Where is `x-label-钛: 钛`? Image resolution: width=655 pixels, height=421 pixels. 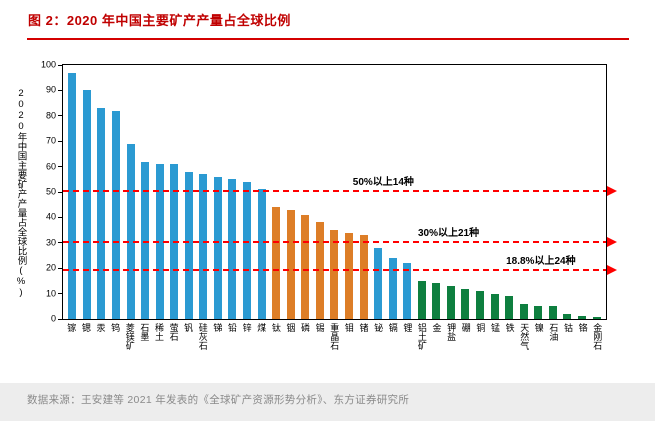 x-label-钛: 钛 is located at coordinates (275, 327).